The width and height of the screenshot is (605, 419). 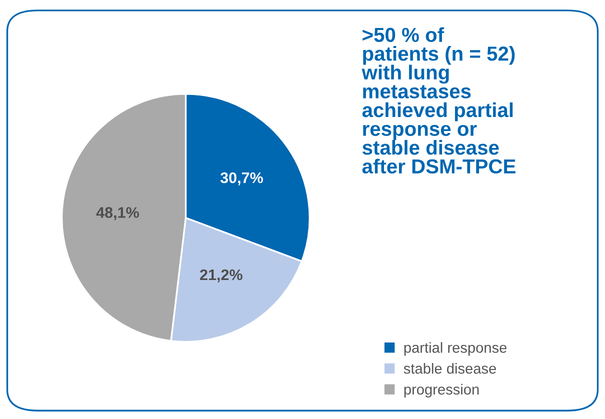 I want to click on data-label: 48,1%, so click(x=117, y=213).